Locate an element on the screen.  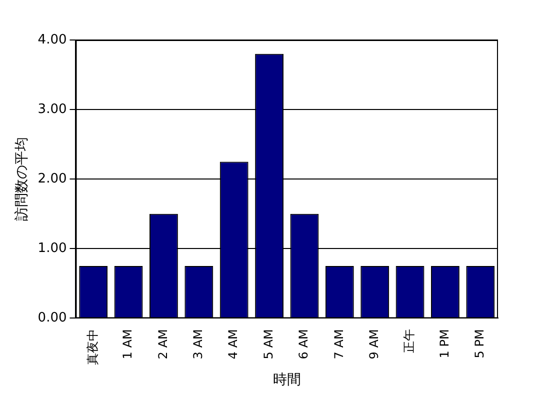
x-tick-label: 7 AM is located at coordinates (339, 344).